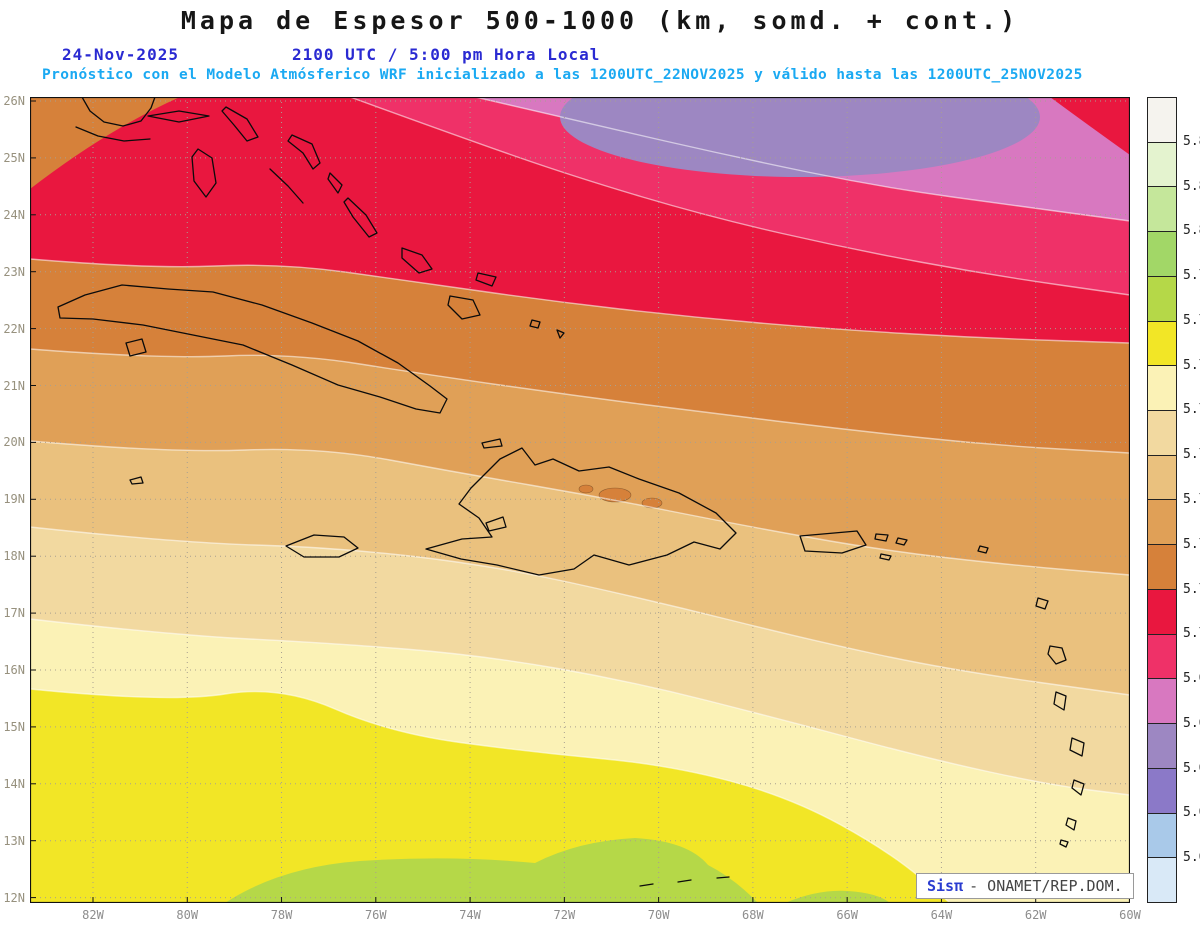 The height and width of the screenshot is (927, 1200). I want to click on lon-label: 66W, so click(847, 915).